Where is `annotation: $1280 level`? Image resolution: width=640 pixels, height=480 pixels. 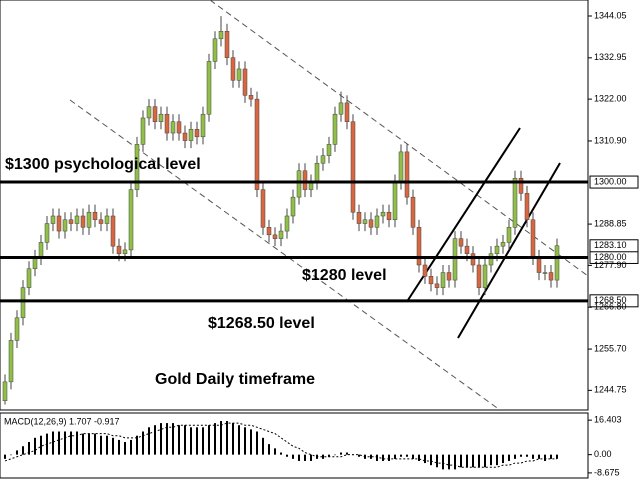
annotation: $1280 level is located at coordinates (344, 275).